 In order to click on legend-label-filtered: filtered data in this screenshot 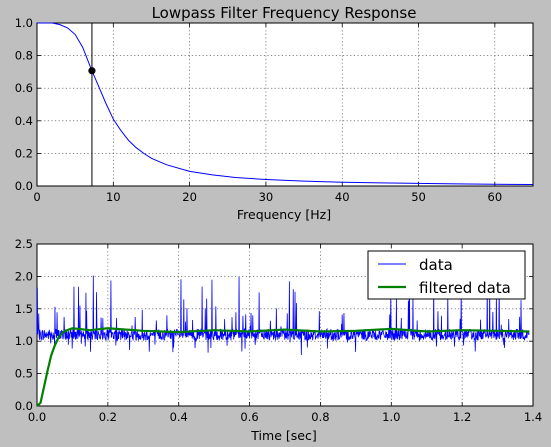, I will do `click(465, 288)`.